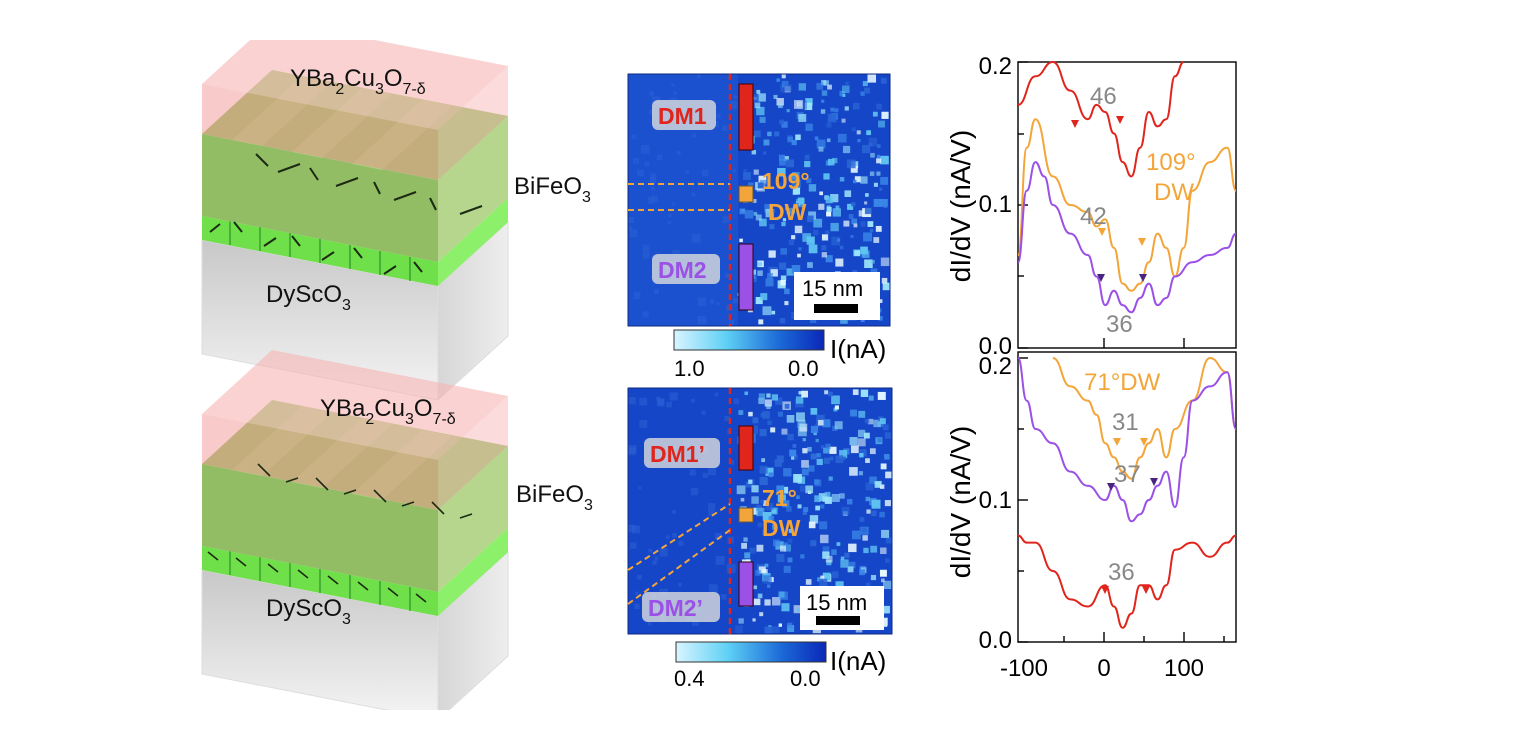 This screenshot has width=1540, height=740. What do you see at coordinates (836, 602) in the screenshot?
I see `scalebar-label-2: 15 nm` at bounding box center [836, 602].